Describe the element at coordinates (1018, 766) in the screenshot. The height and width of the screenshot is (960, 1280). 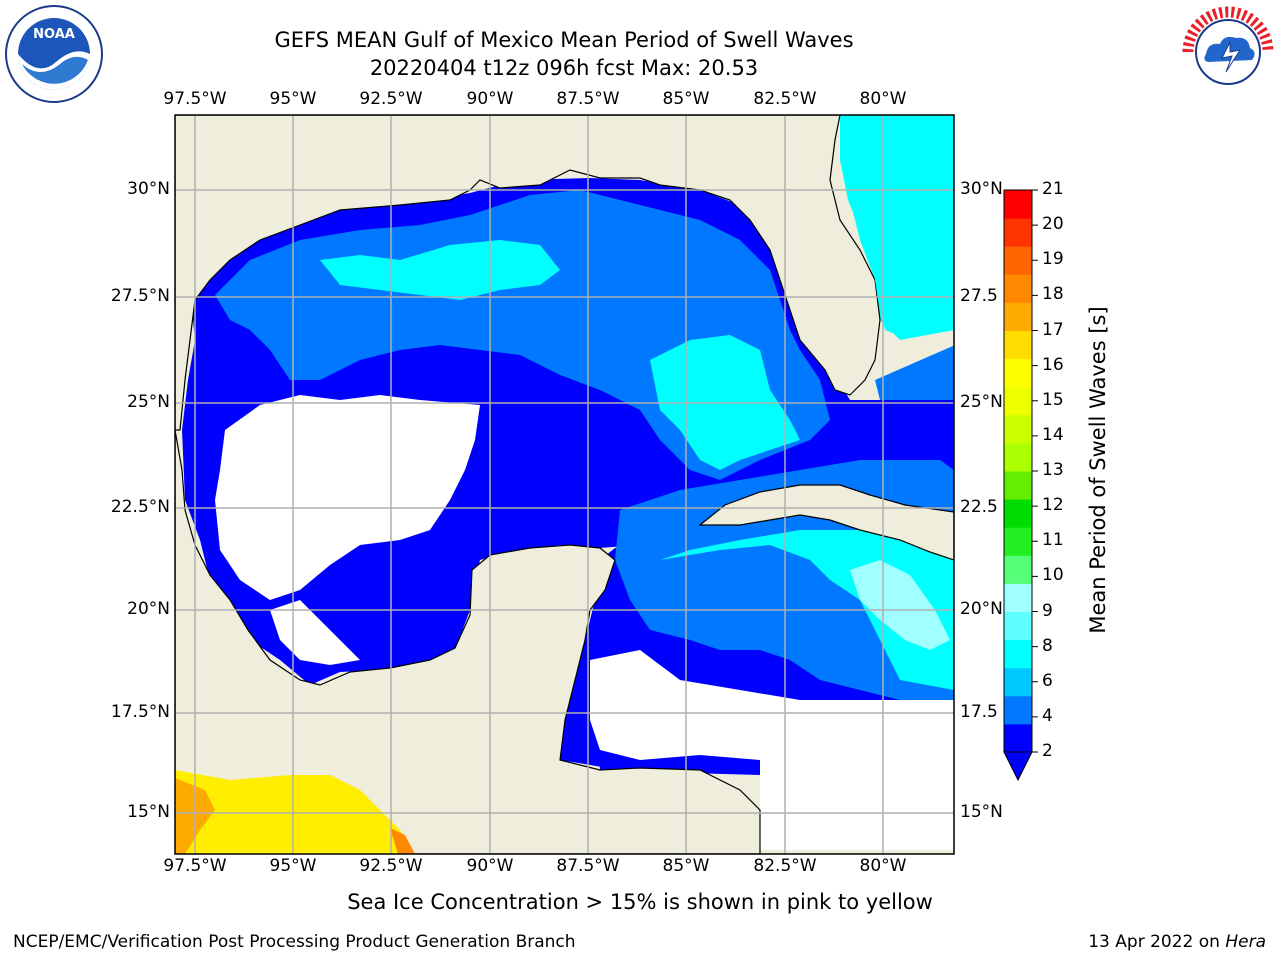
I see `colorbar-extend-arrow` at that location.